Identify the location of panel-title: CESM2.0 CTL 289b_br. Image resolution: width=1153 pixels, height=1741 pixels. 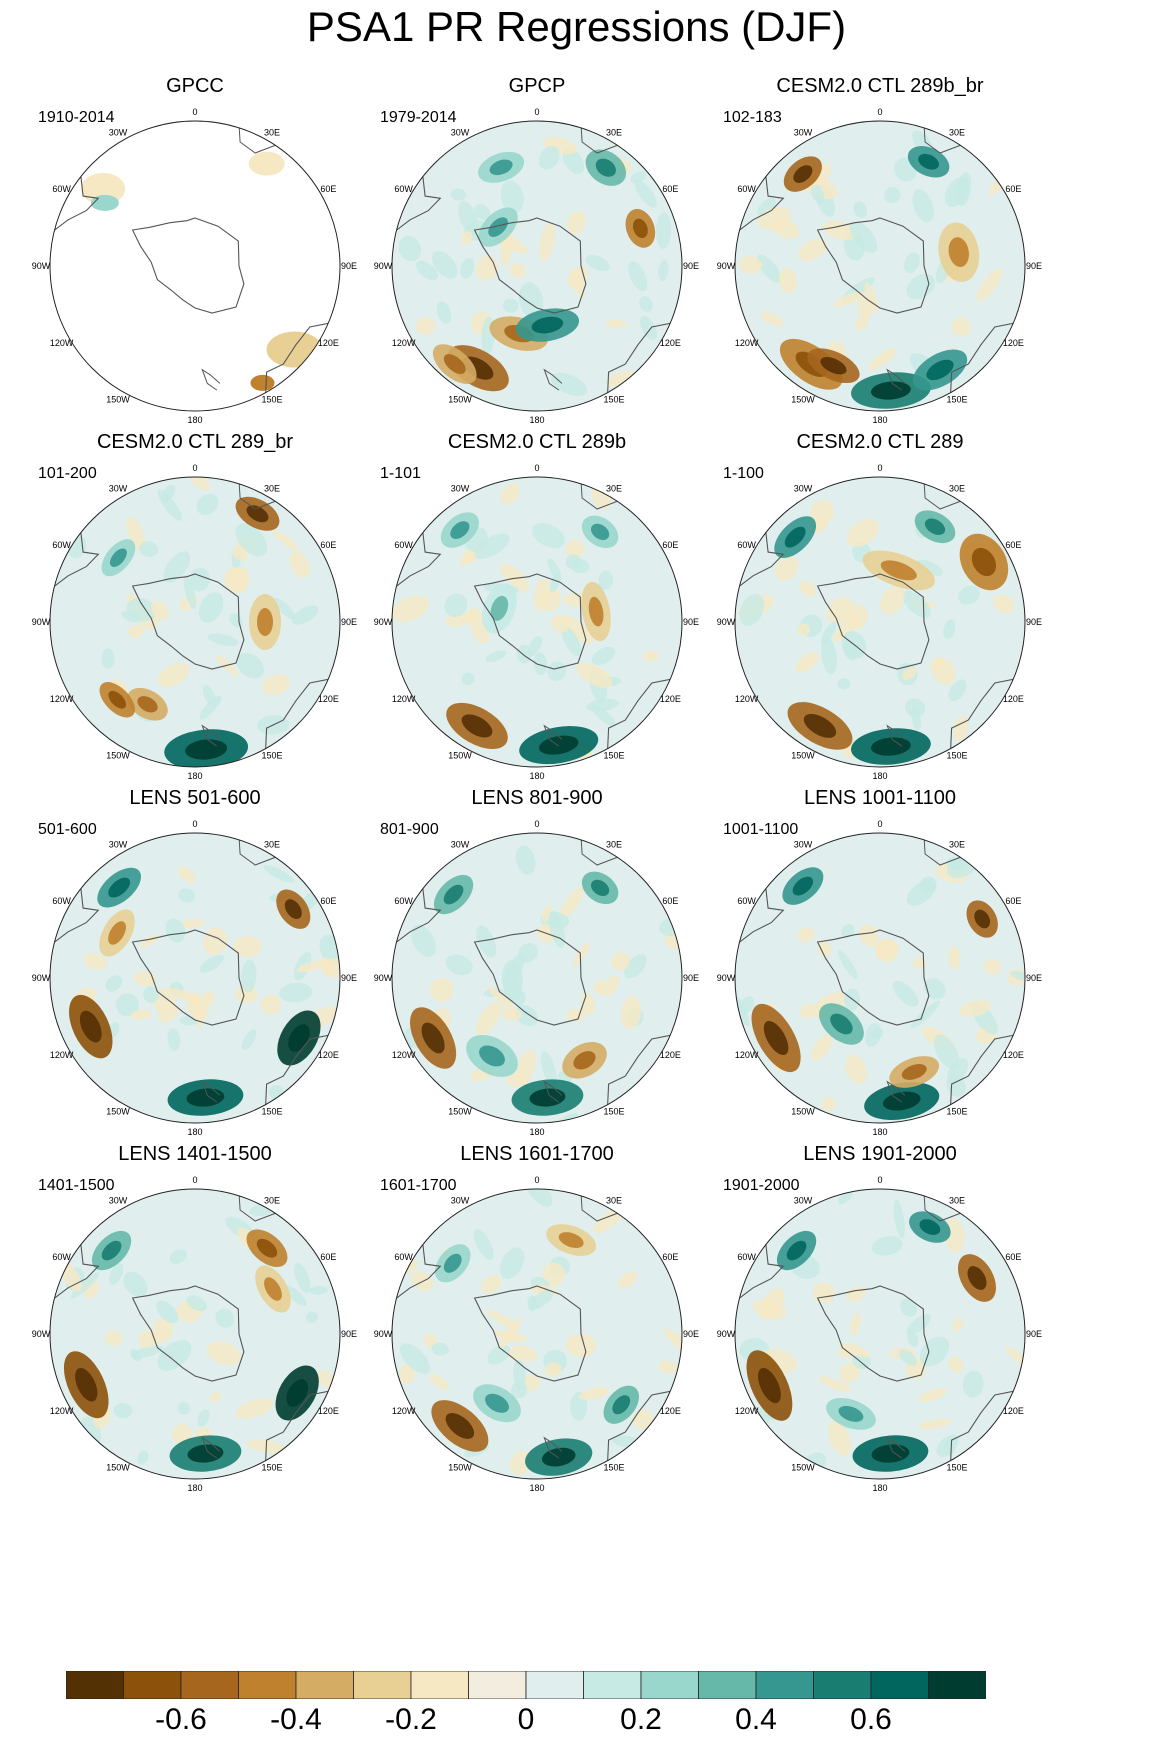
(880, 86).